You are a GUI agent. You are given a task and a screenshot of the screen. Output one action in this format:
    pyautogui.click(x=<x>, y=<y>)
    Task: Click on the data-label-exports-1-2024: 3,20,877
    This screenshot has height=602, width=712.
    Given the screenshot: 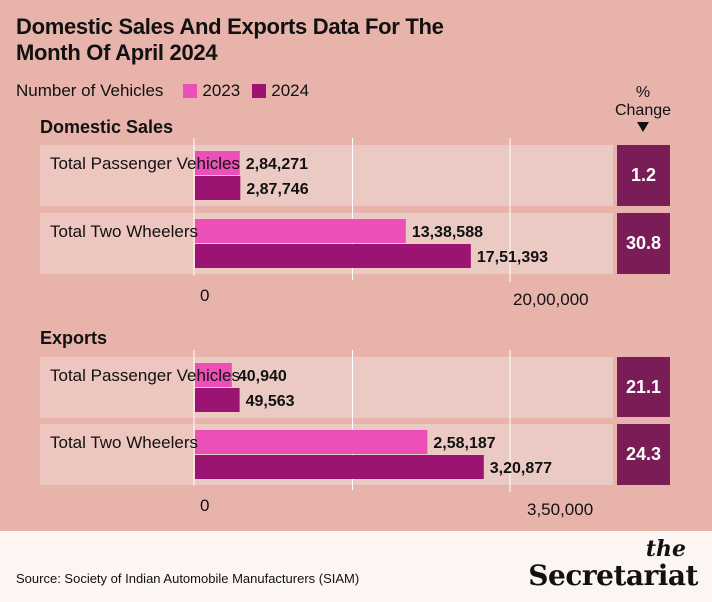 What is the action you would take?
    pyautogui.click(x=521, y=468)
    